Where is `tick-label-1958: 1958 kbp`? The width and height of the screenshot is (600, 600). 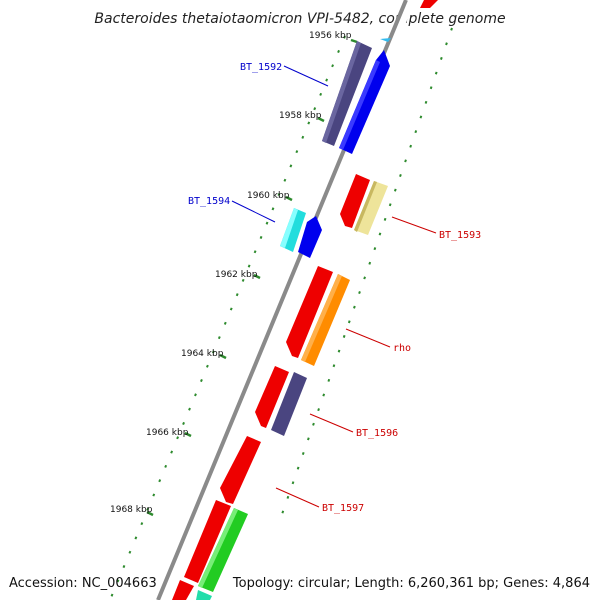
tick-label-1958: 1958 kbp is located at coordinates (300, 116).